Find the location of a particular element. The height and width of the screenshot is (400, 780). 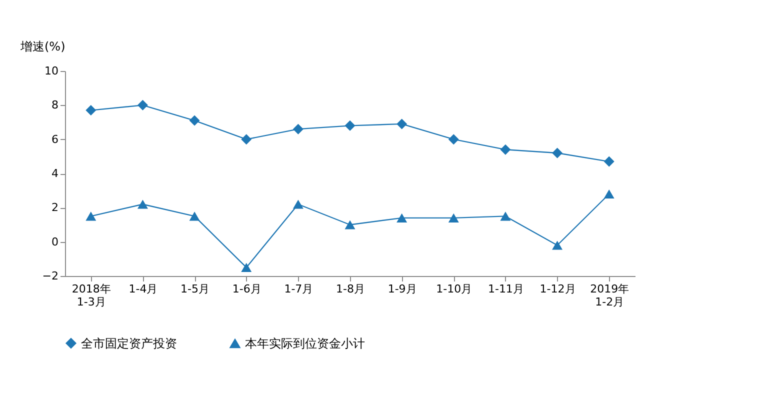

y-tick-label: 8 is located at coordinates (55, 105).